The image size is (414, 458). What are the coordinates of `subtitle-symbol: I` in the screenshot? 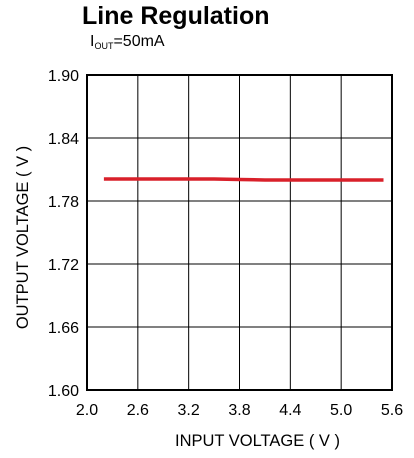 It's located at (92, 41).